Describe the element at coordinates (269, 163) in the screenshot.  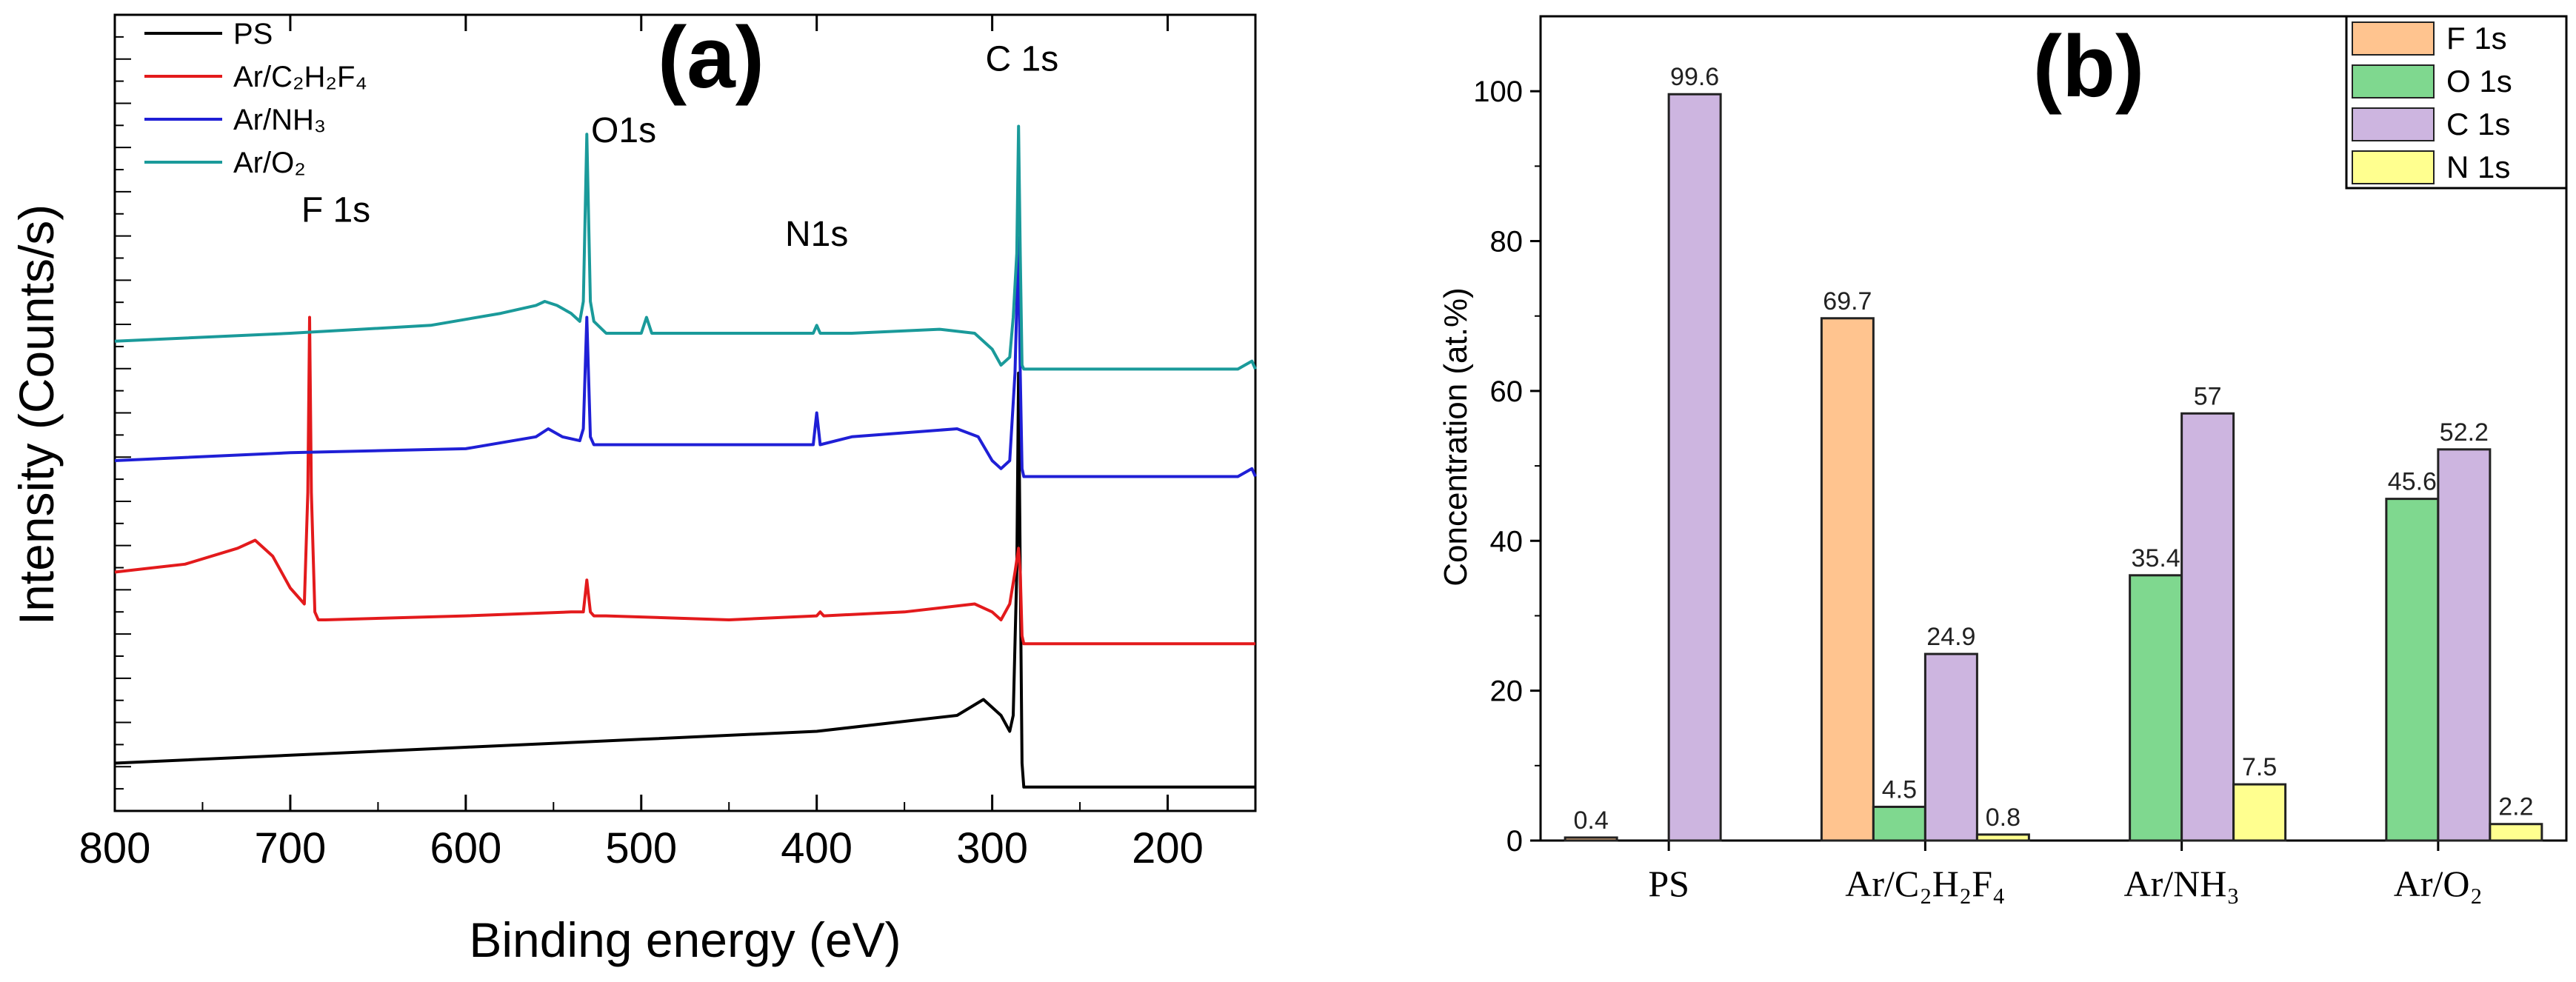
I see `legend-label-3: Ar/O₂` at that location.